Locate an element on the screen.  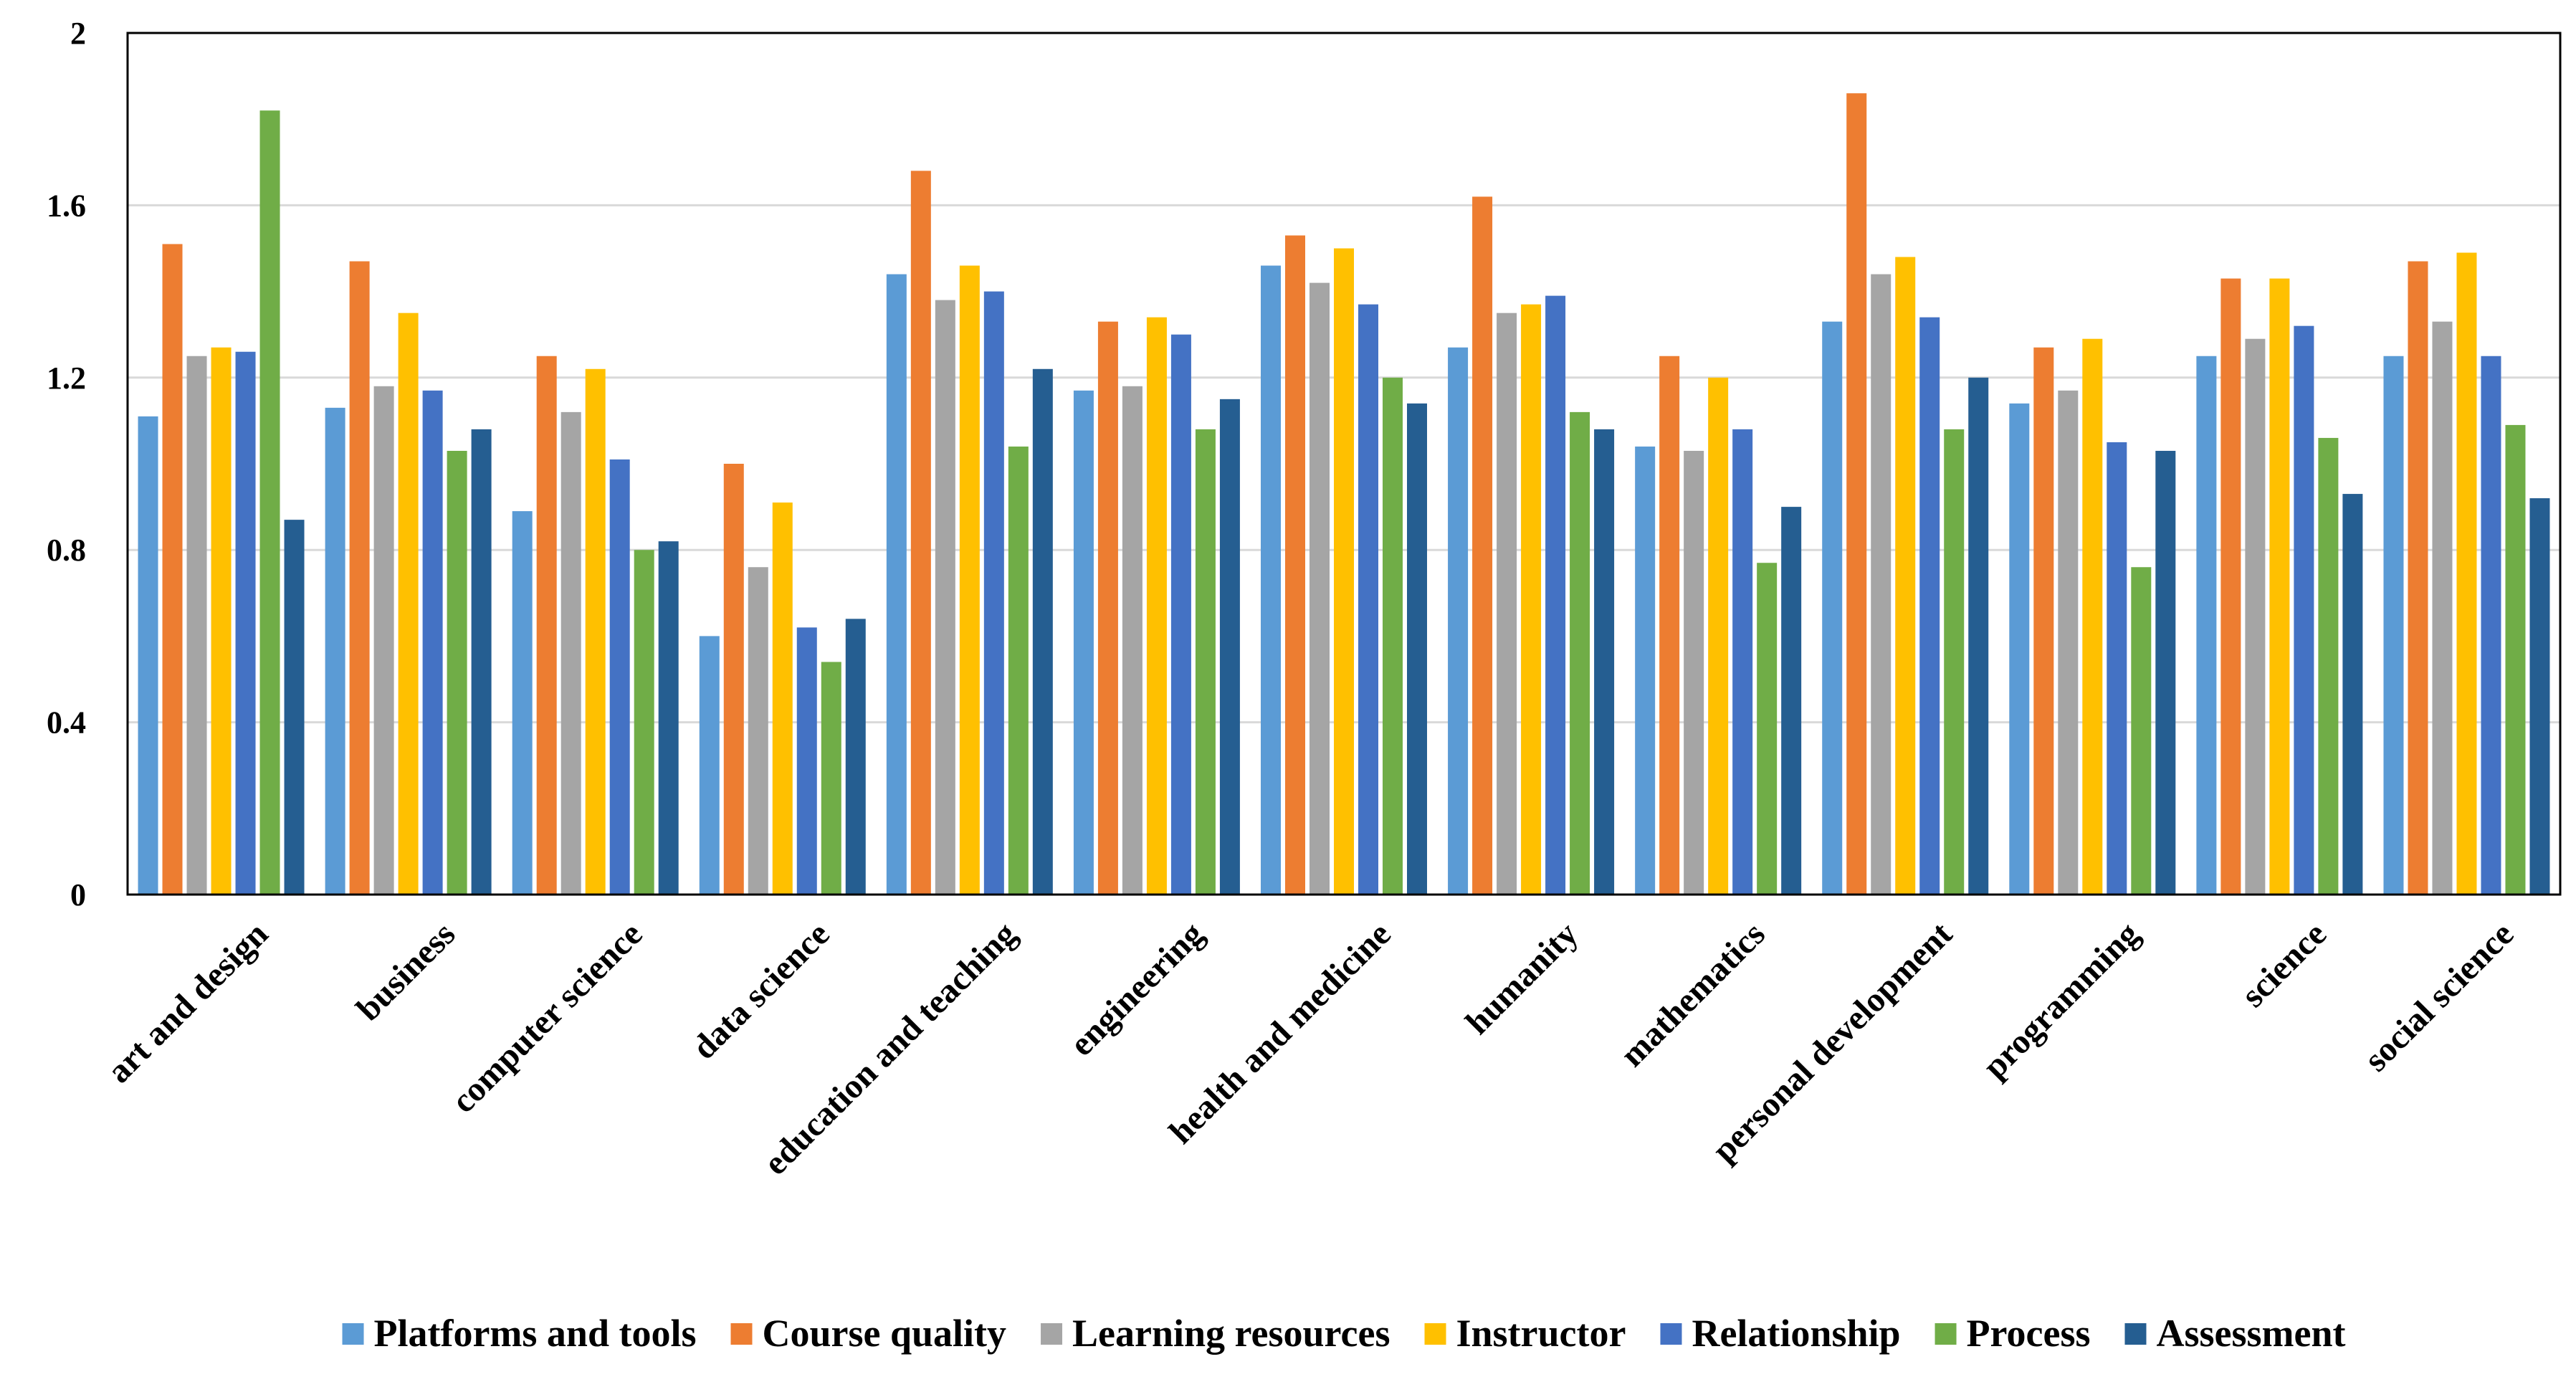
x-tick-label: computer science is located at coordinates (547, 1018).